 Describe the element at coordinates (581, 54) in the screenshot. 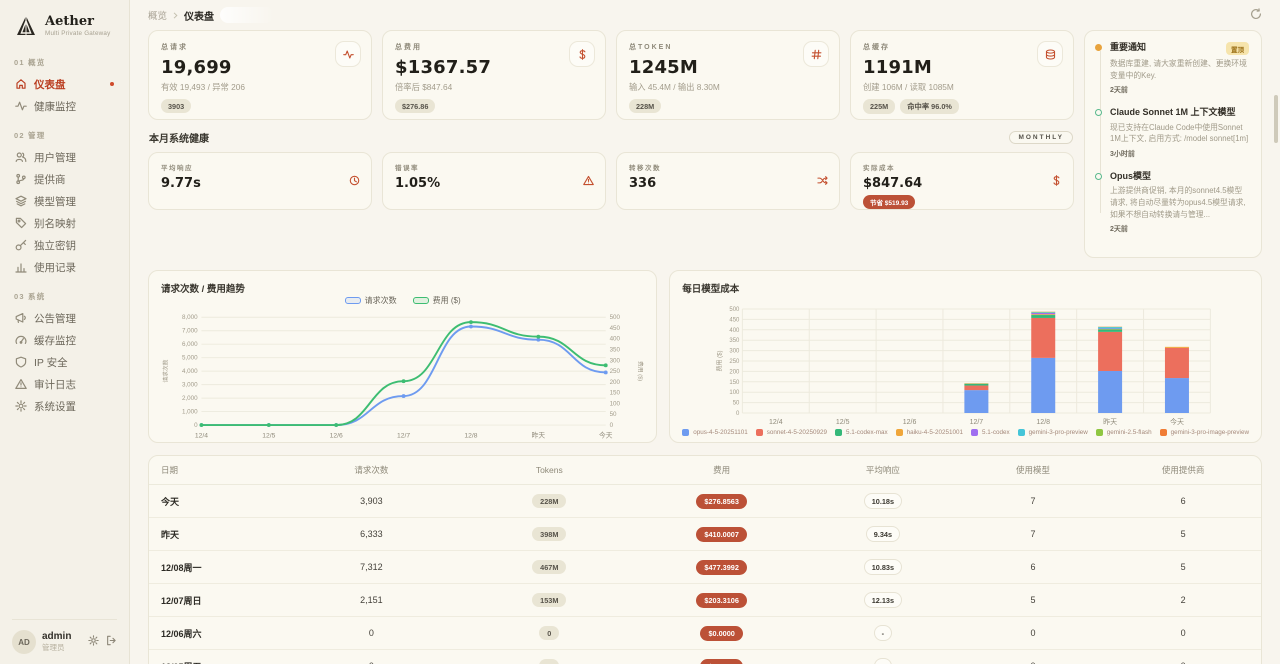

I see `dollar-icon` at that location.